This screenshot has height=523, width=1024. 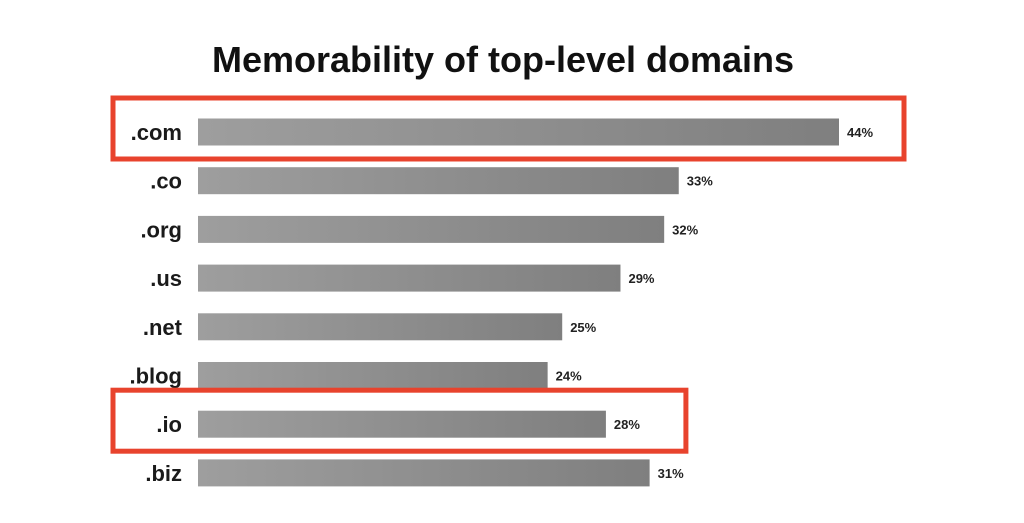 I want to click on highlight-box-com, so click(x=508, y=128).